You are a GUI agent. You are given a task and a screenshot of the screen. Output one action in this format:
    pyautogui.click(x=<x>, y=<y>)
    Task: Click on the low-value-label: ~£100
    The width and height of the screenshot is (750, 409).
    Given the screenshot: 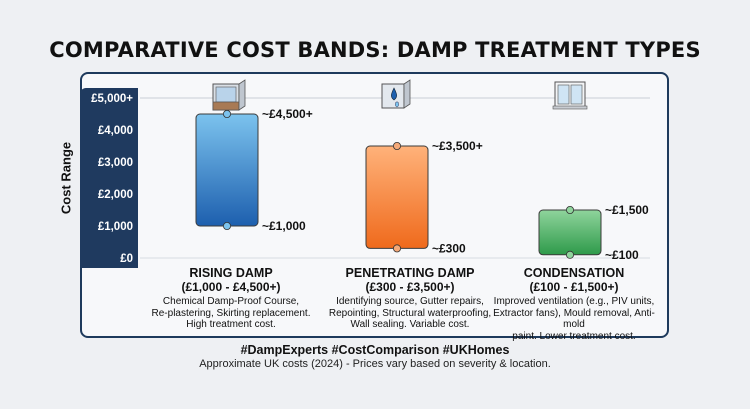 What is the action you would take?
    pyautogui.click(x=622, y=255)
    